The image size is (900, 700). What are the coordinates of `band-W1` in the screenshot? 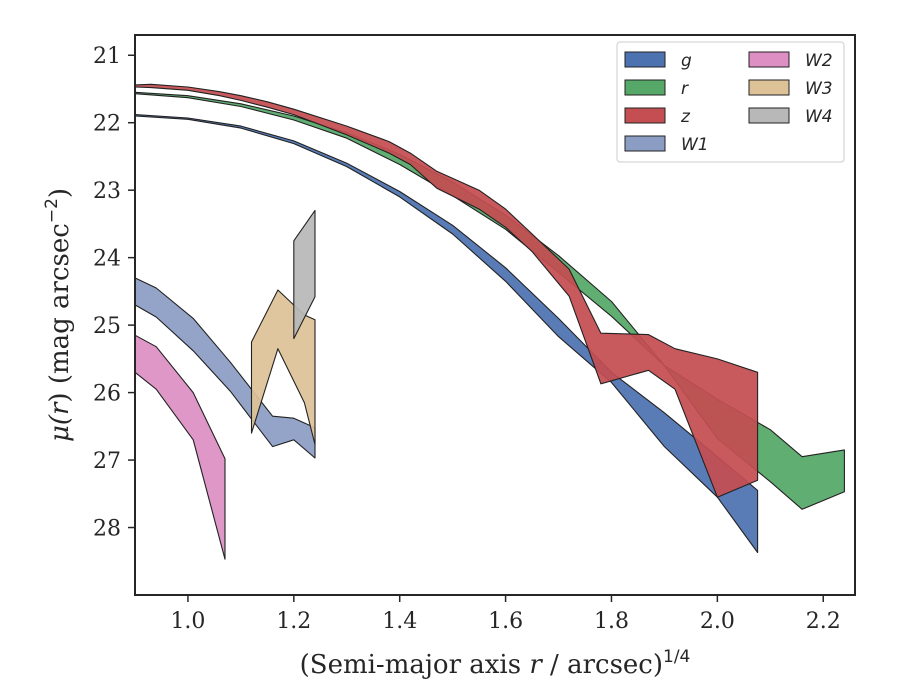 It's located at (225, 368).